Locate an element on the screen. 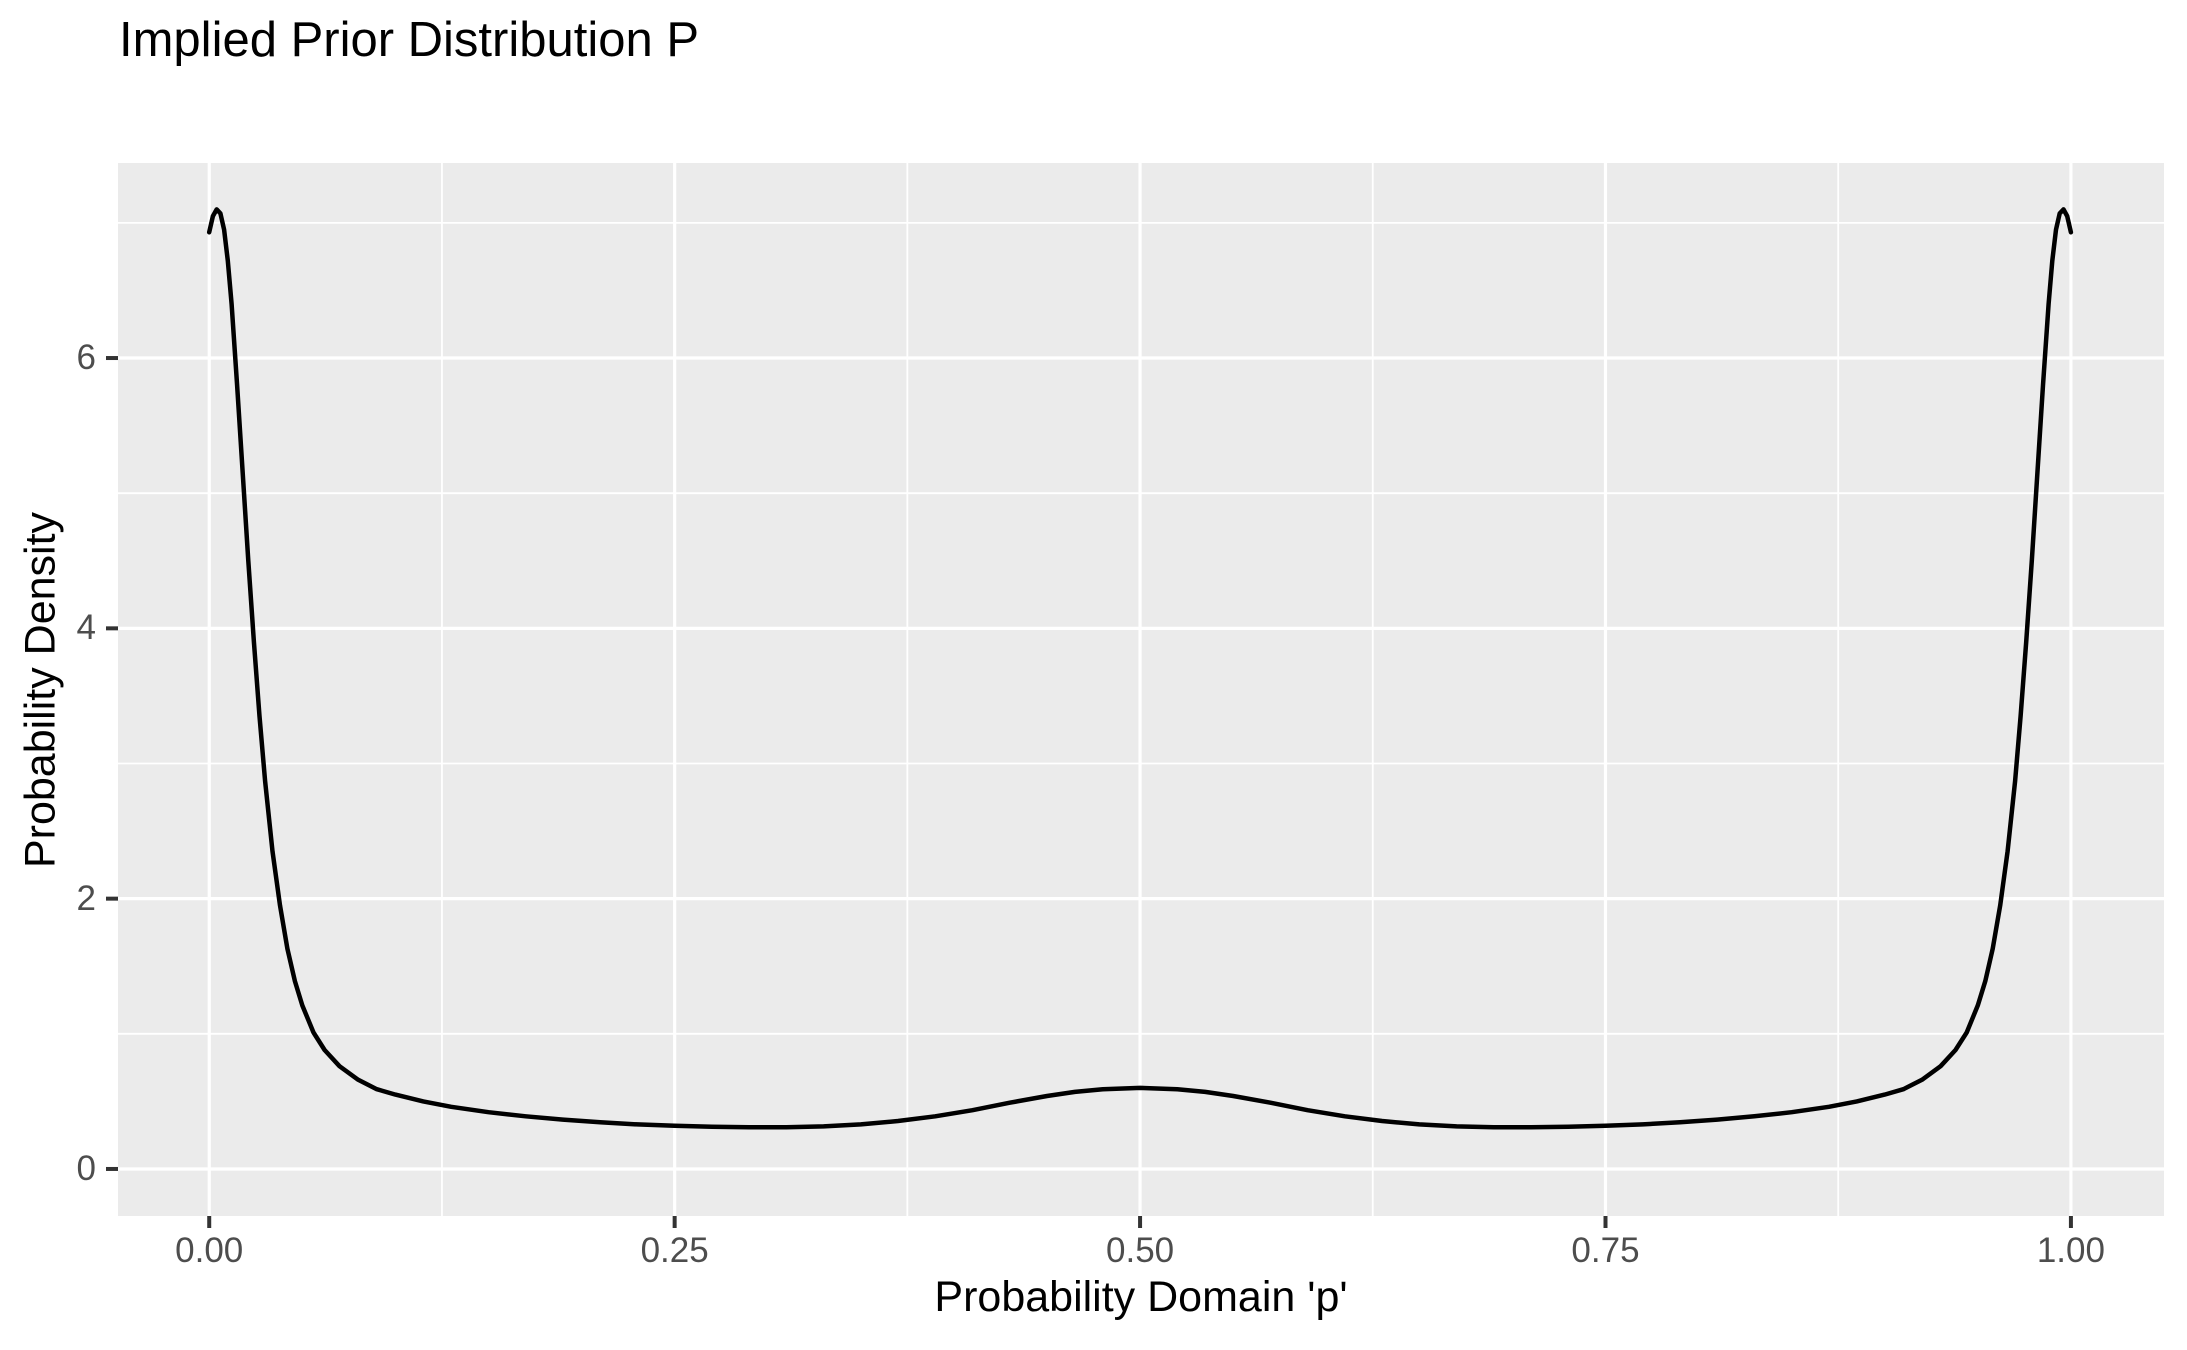 This screenshot has height=1350, width=2187. y-tick-label: 2 is located at coordinates (86, 898).